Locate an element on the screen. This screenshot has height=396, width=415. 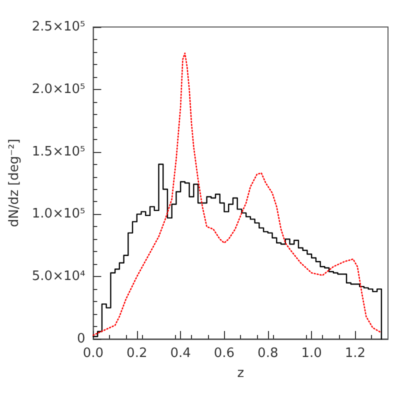
y-tick-label: 1.5×10⁵ is located at coordinates (59, 152).